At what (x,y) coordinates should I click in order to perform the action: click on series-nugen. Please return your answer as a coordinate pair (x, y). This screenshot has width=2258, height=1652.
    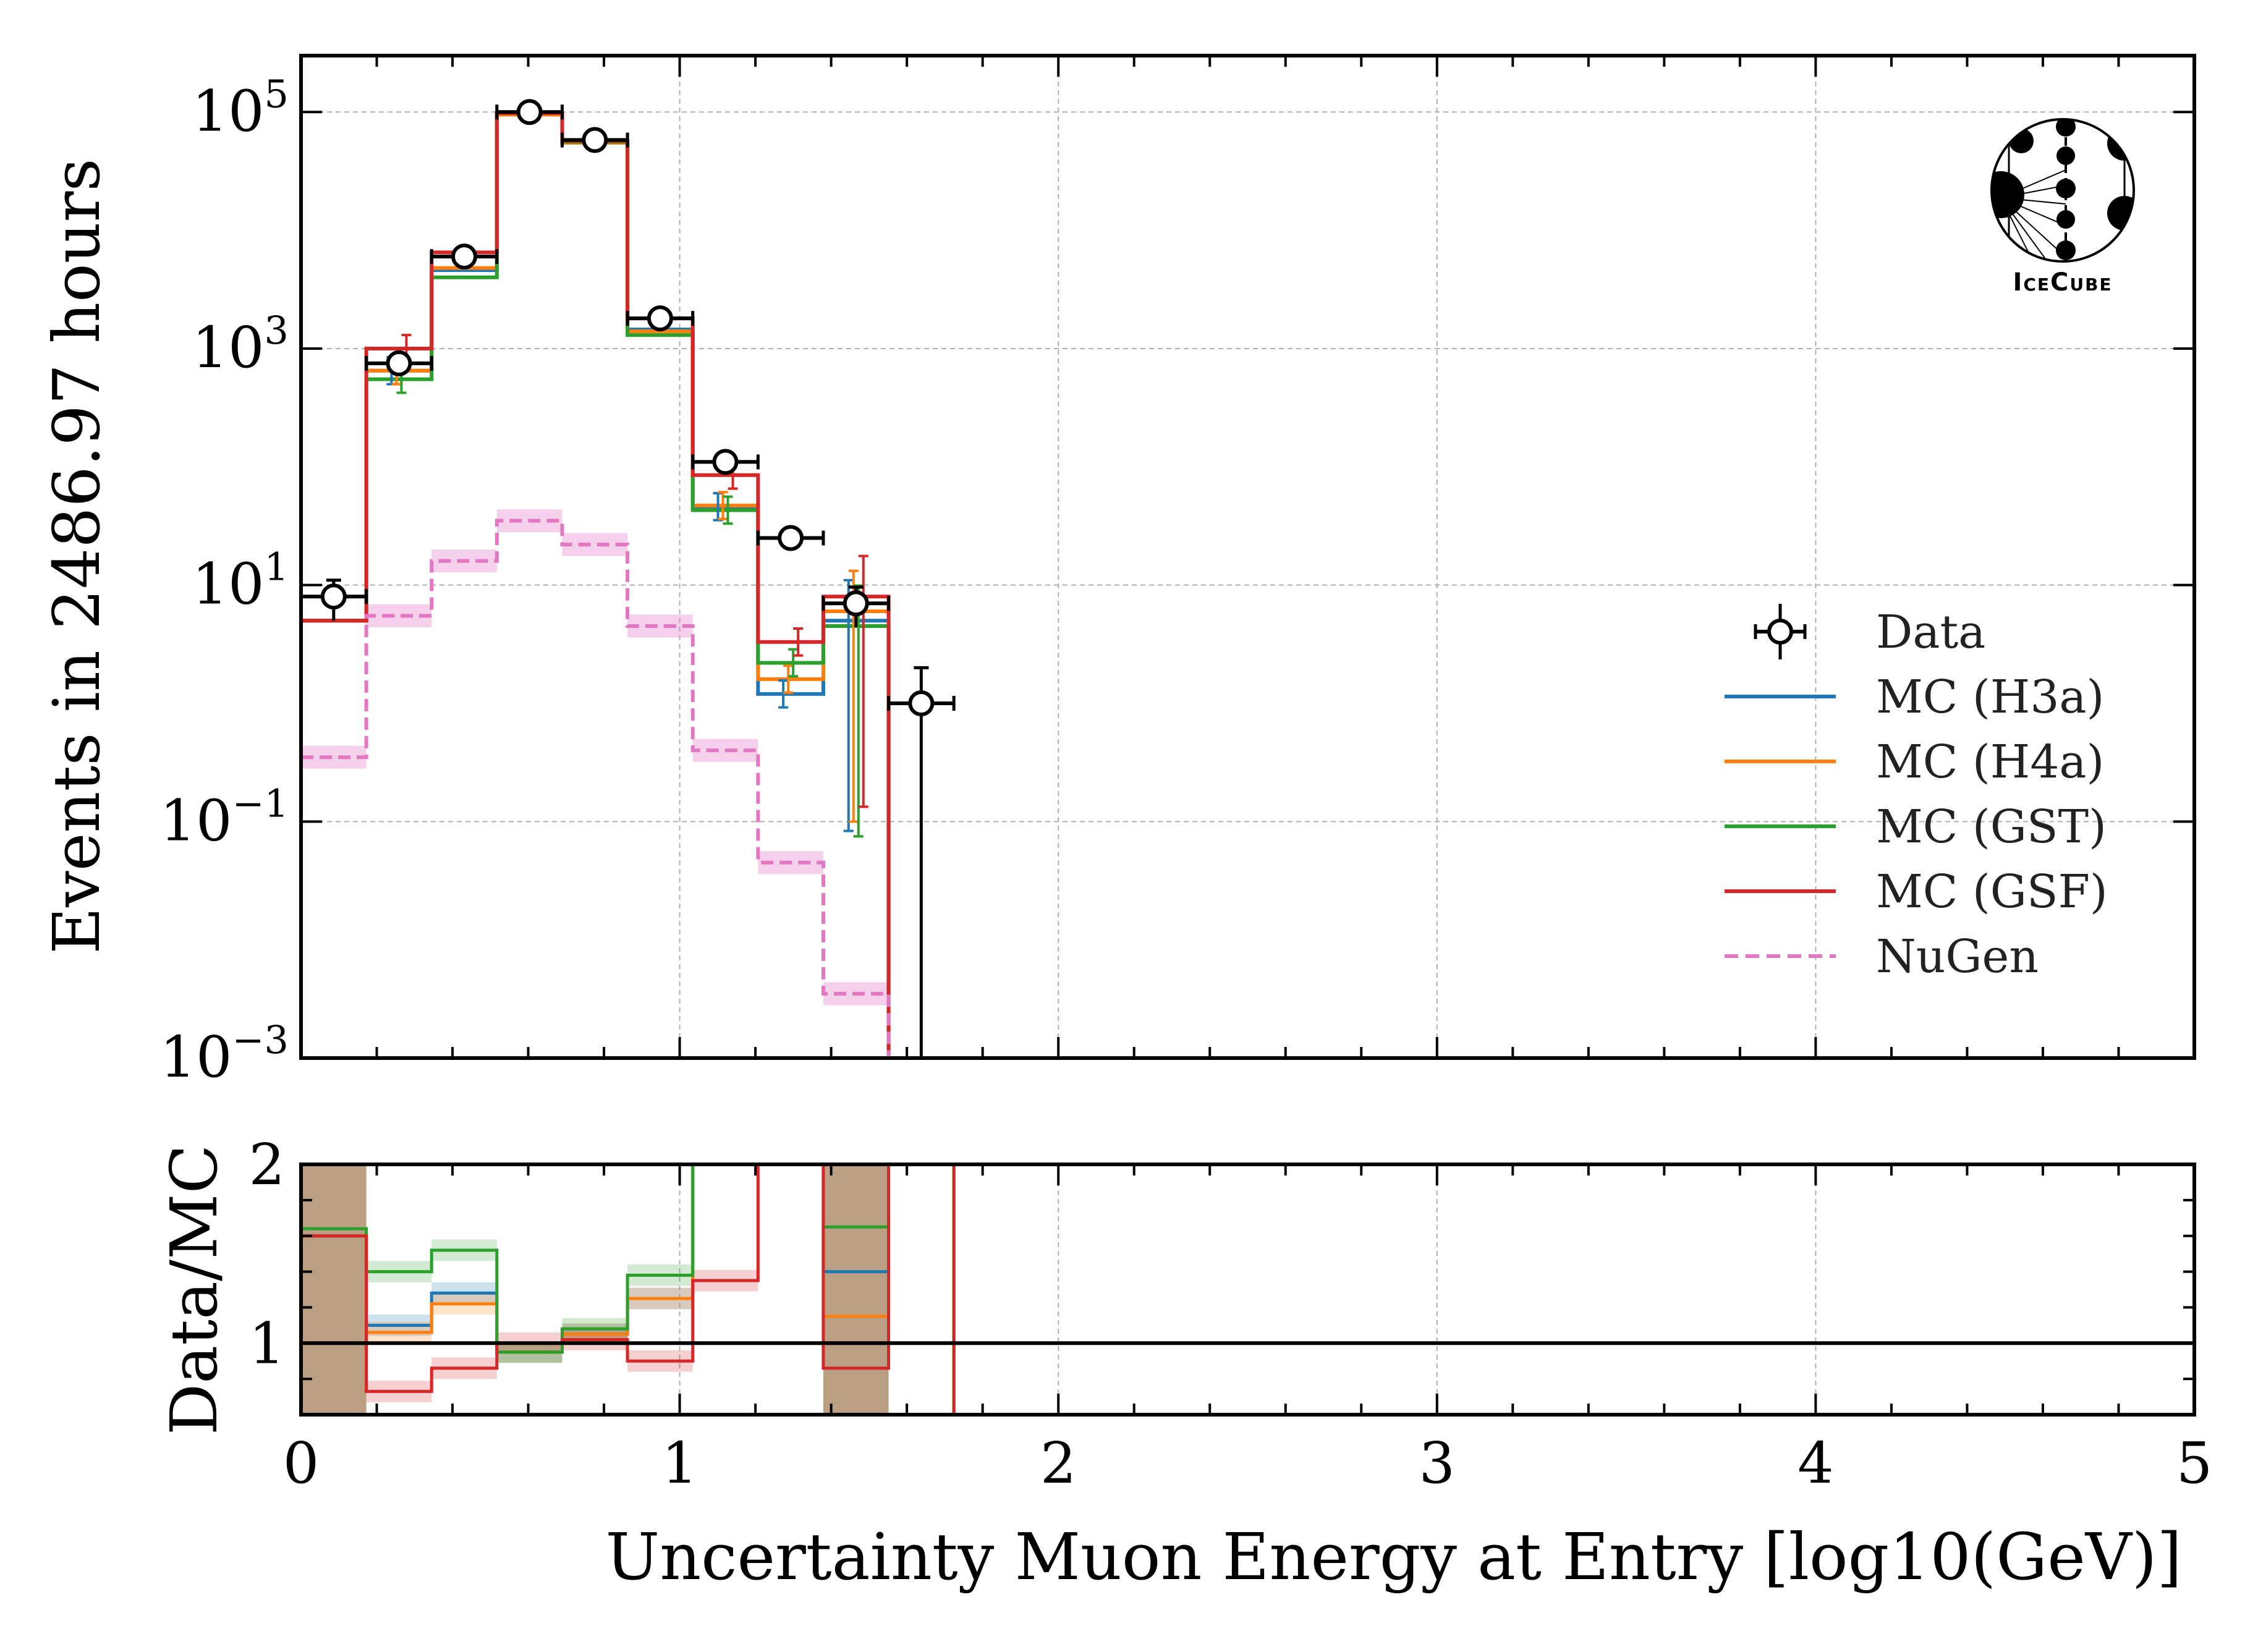
    Looking at the image, I should click on (596, 788).